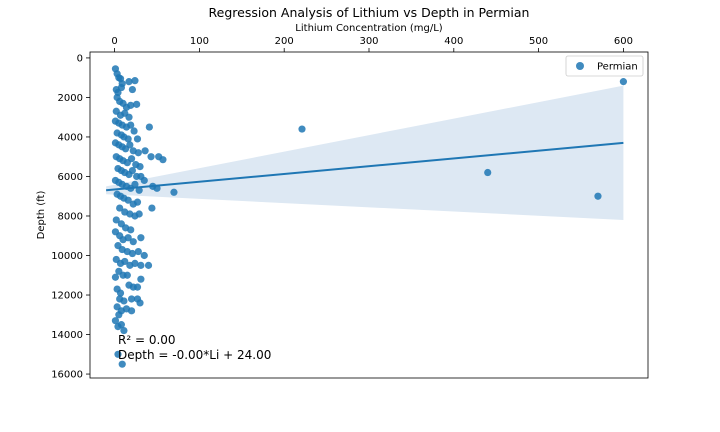  What do you see at coordinates (580, 66) in the screenshot?
I see `legend-marker` at bounding box center [580, 66].